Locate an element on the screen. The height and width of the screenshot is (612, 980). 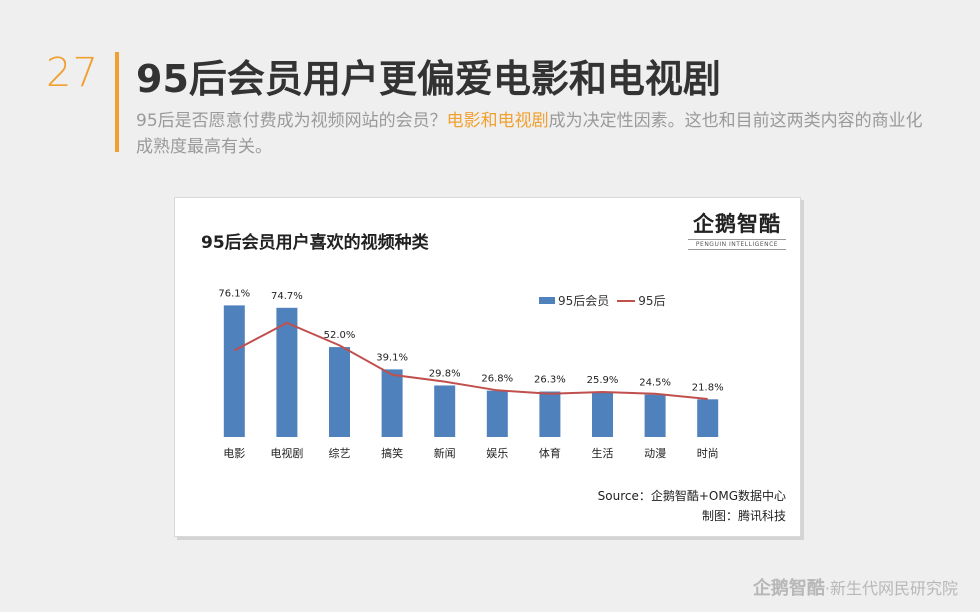
footer-logo: 企鹅智酷 is located at coordinates (788, 588).